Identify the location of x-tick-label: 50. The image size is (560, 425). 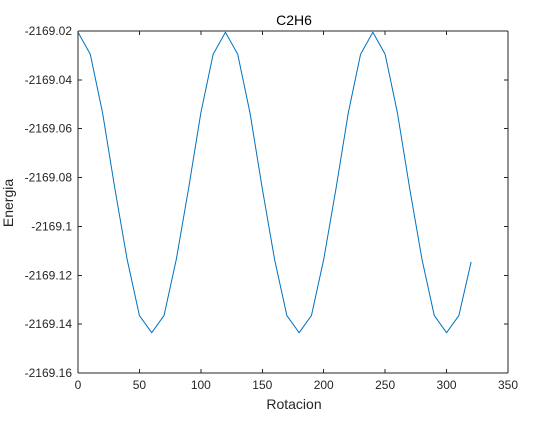
(140, 385).